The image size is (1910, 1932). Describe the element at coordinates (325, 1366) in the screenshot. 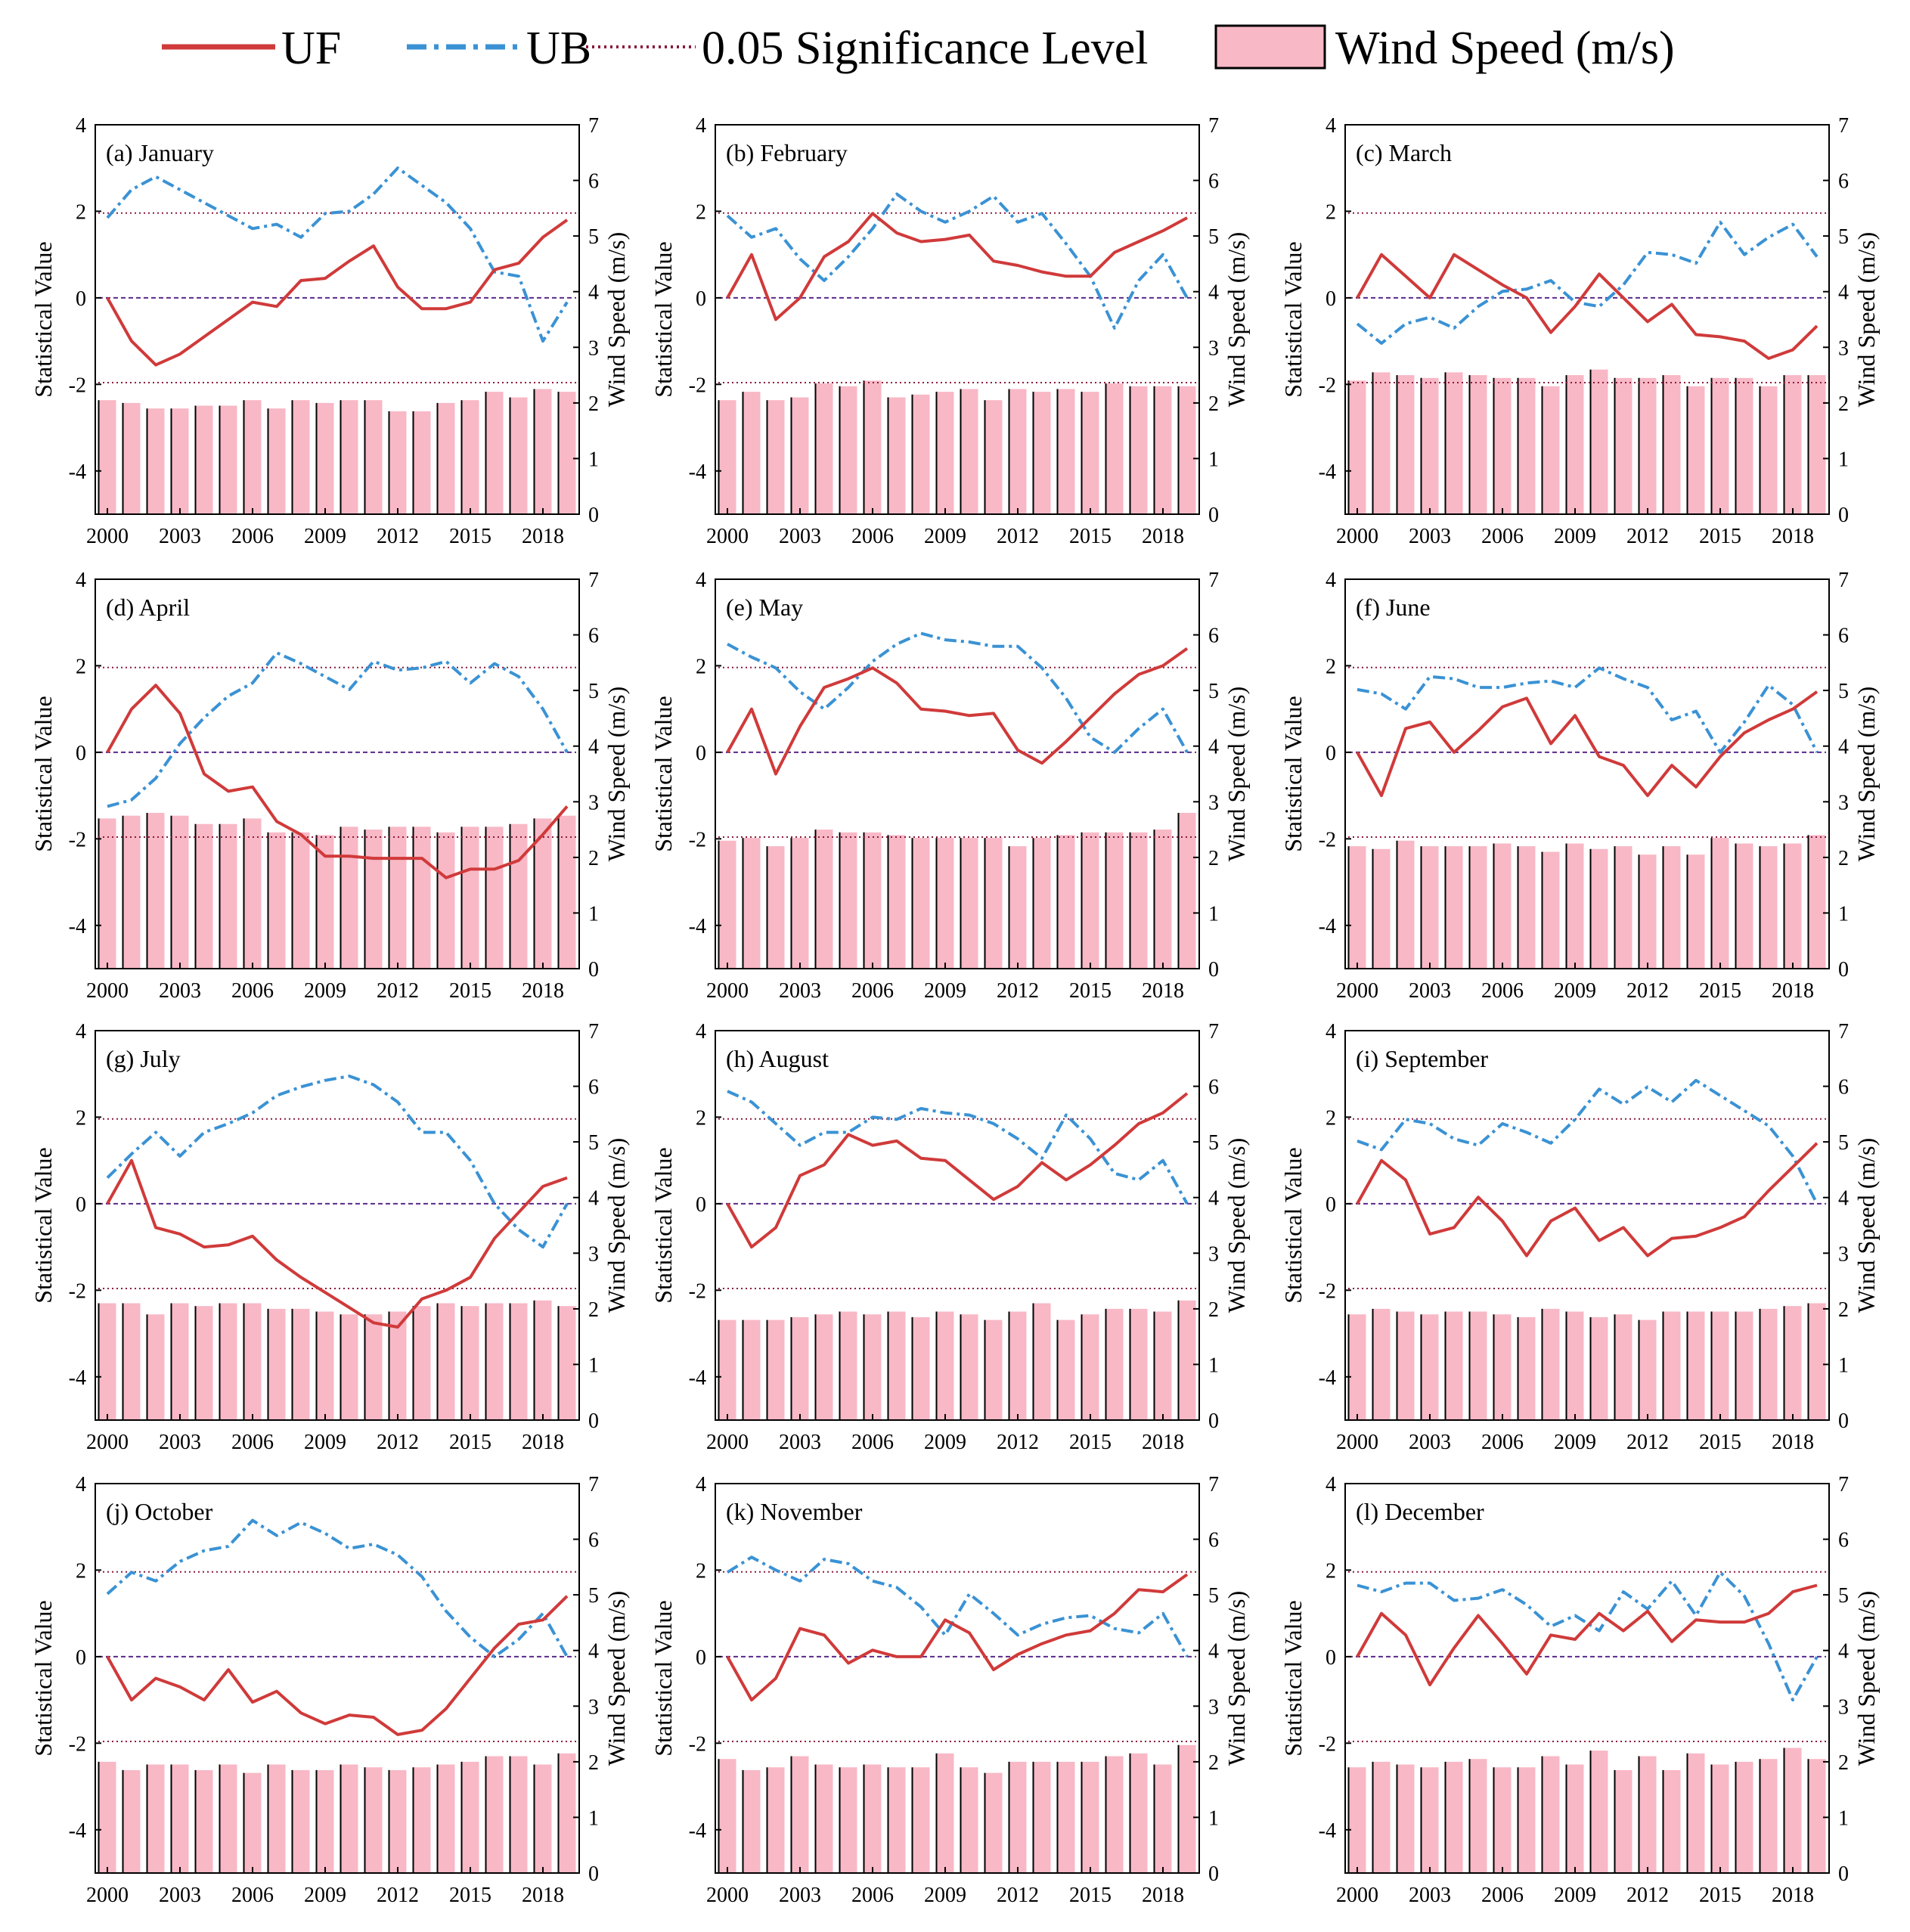

I see `wind-bar-2009` at that location.